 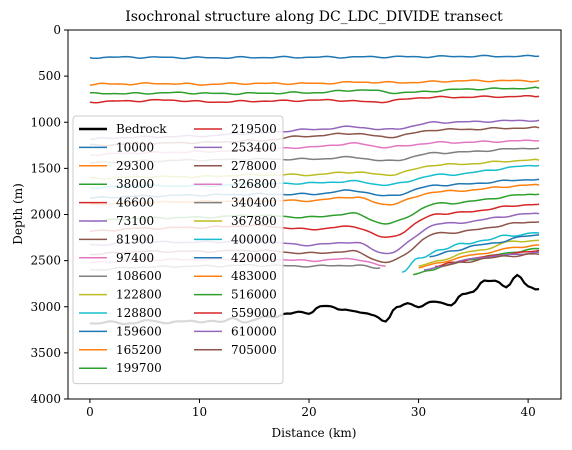 I want to click on legend-label: 73100, so click(x=135, y=221).